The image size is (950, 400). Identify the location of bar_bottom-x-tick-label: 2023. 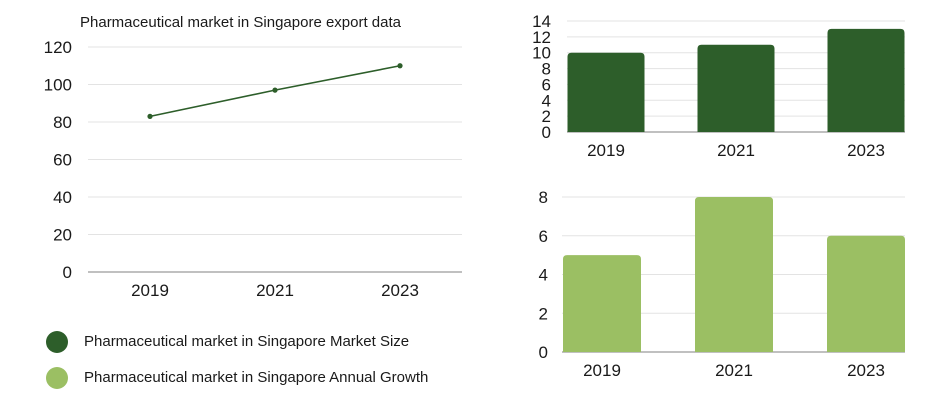
(866, 370).